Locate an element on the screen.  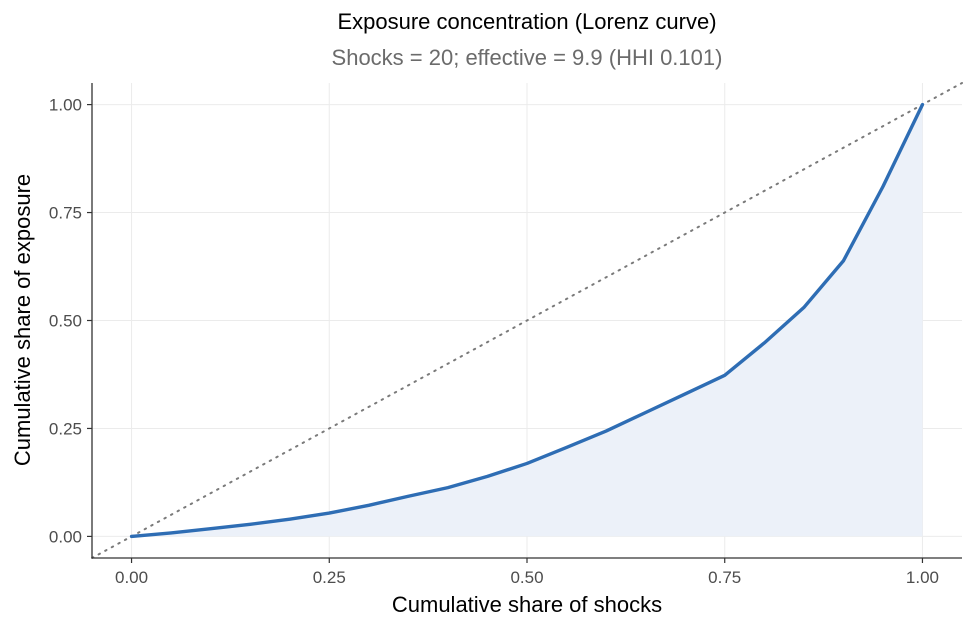
x-tick-label-2: 0.50 is located at coordinates (526, 577).